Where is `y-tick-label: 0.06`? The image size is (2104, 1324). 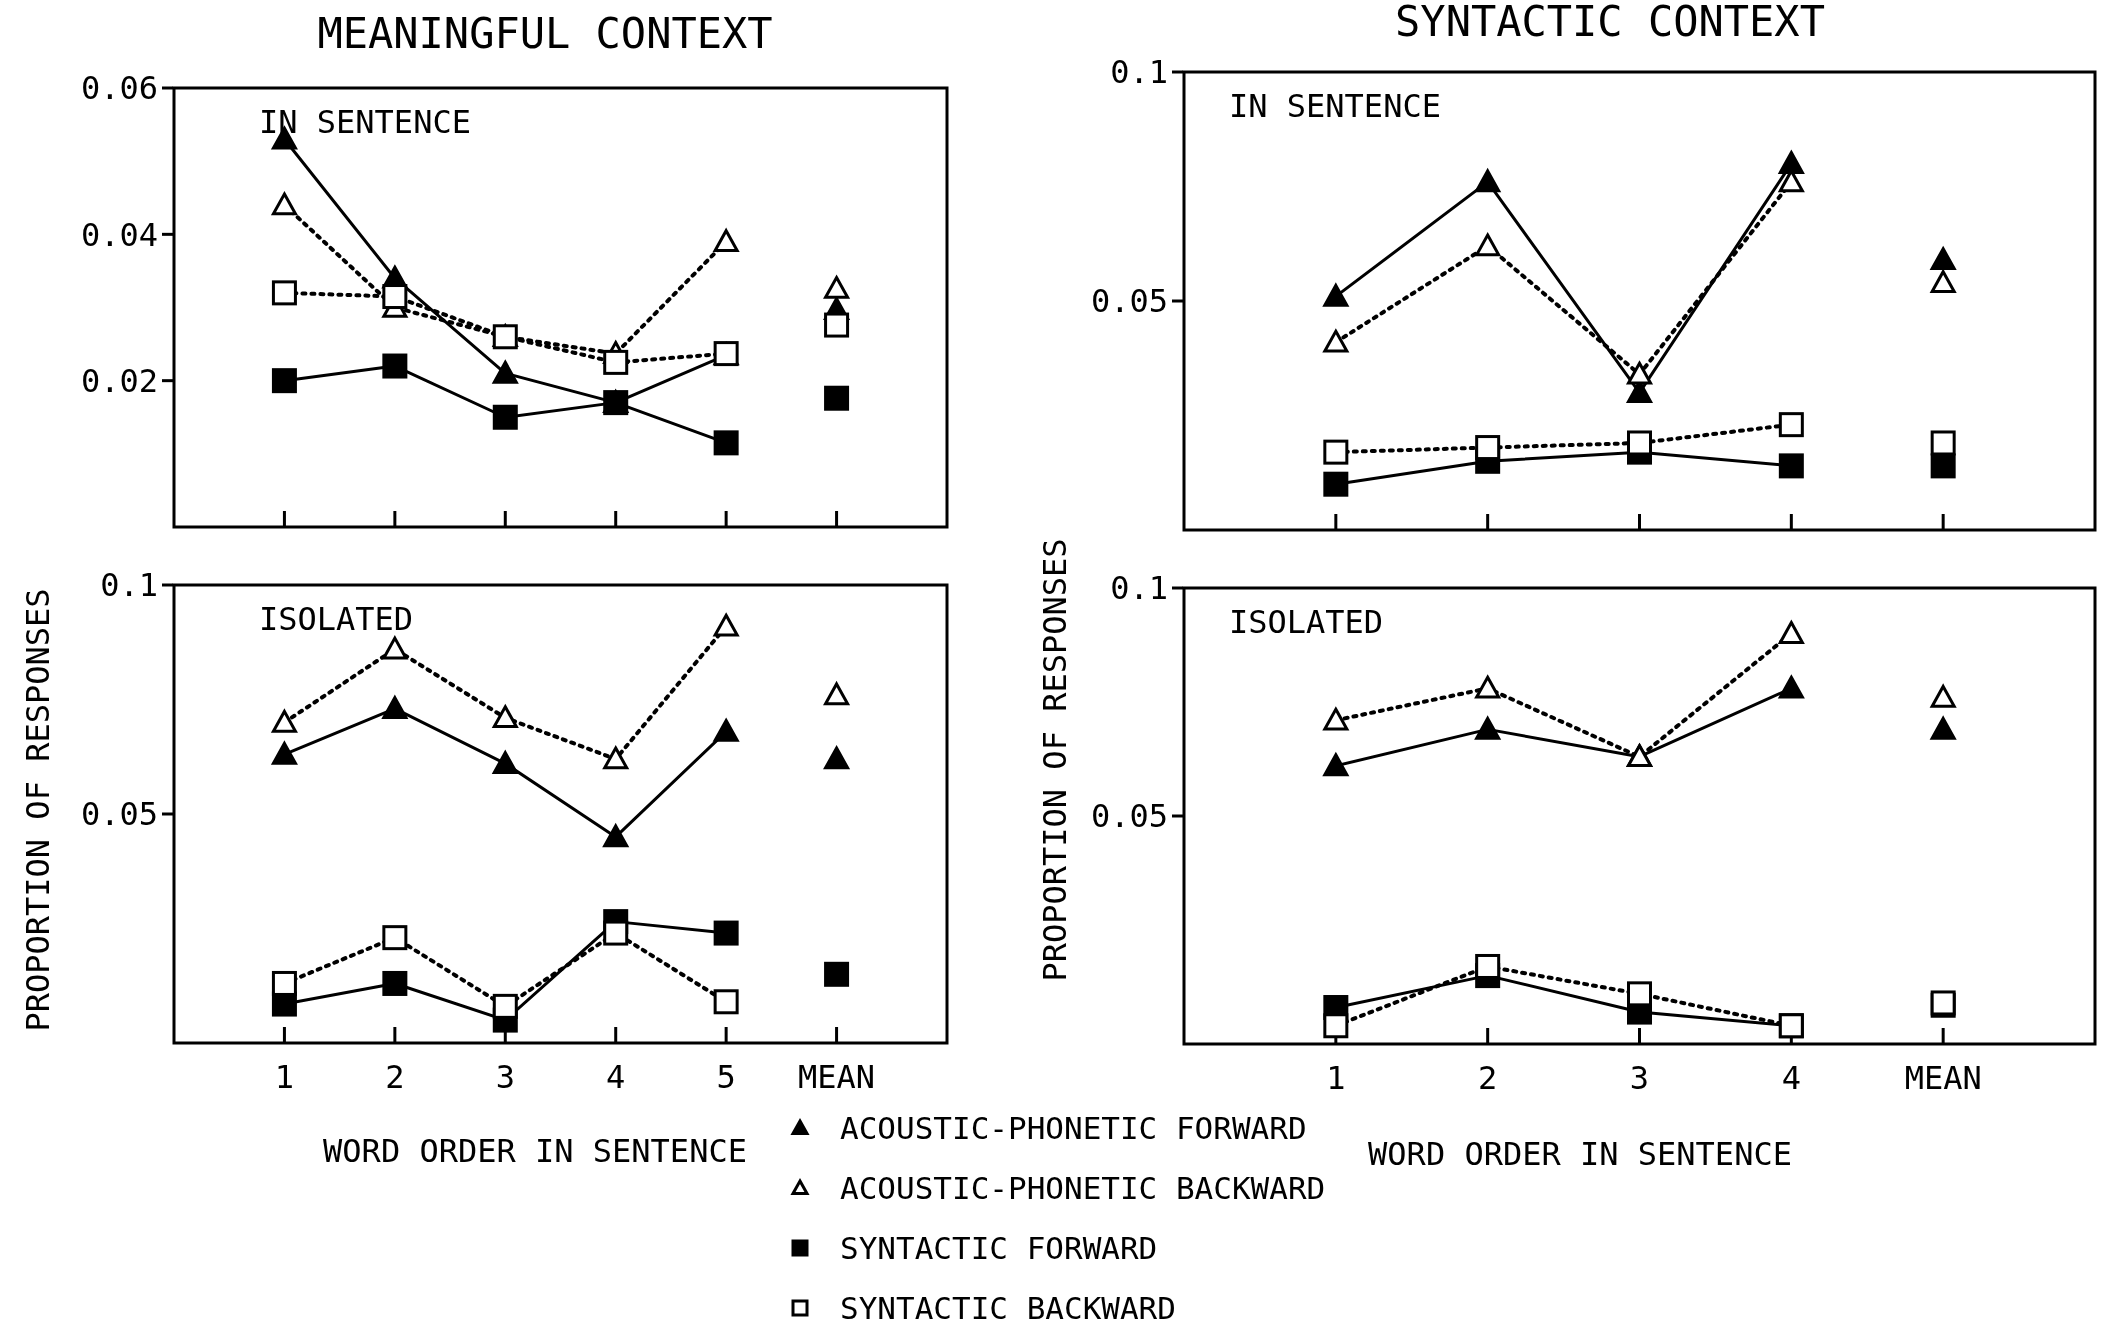 y-tick-label: 0.06 is located at coordinates (119, 88).